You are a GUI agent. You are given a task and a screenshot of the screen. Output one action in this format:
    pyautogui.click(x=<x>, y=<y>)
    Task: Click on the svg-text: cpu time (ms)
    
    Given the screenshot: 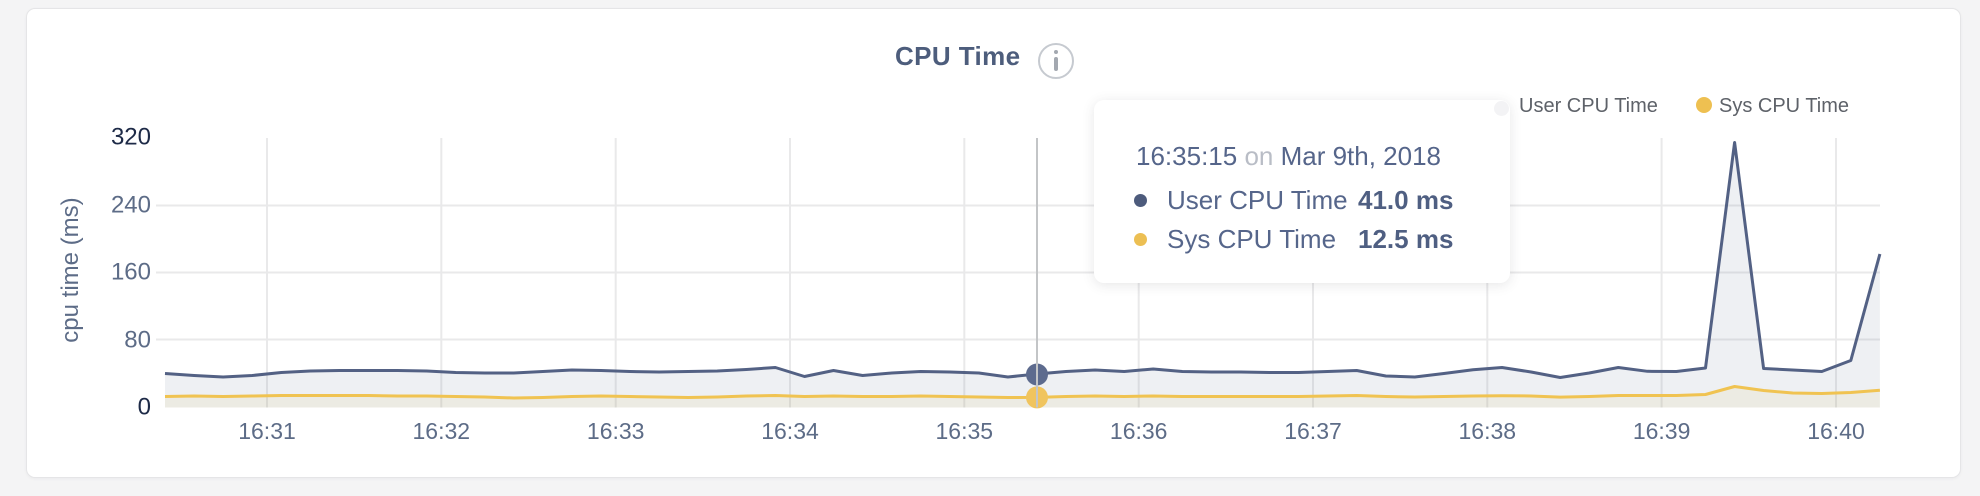 What is the action you would take?
    pyautogui.click(x=70, y=269)
    